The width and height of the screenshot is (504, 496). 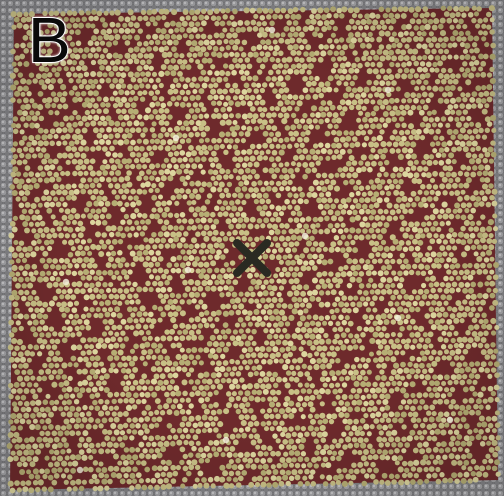 I want to click on x-cross-icon, so click(x=252, y=258).